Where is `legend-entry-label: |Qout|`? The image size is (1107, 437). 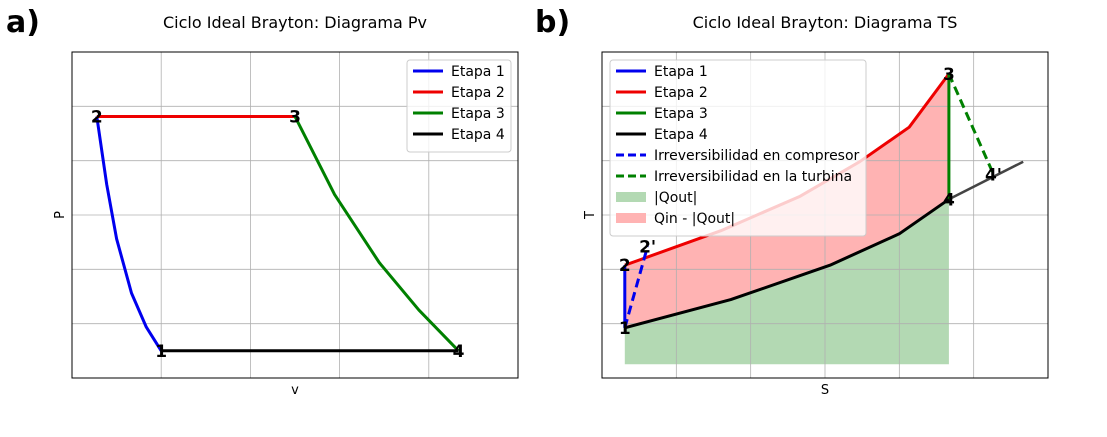 legend-entry-label: |Qout| is located at coordinates (675, 198).